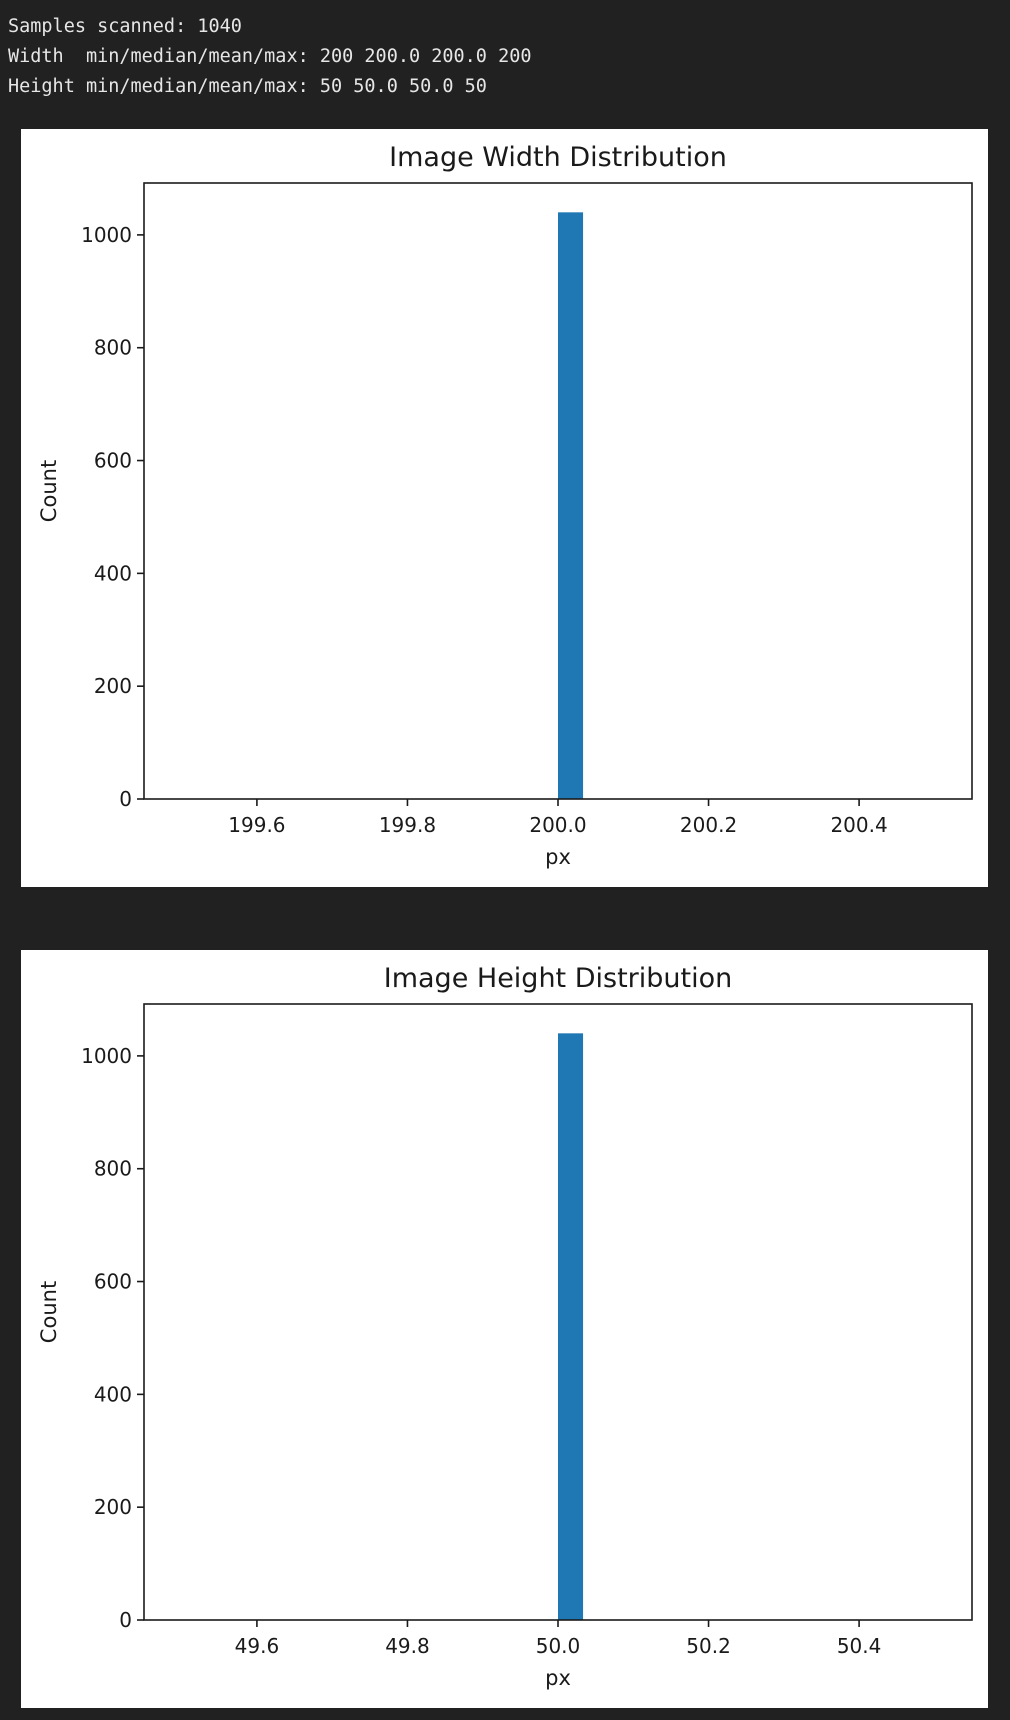 This screenshot has width=1010, height=1720. What do you see at coordinates (558, 157) in the screenshot?
I see `width-chart-title: Image Width Distribution` at bounding box center [558, 157].